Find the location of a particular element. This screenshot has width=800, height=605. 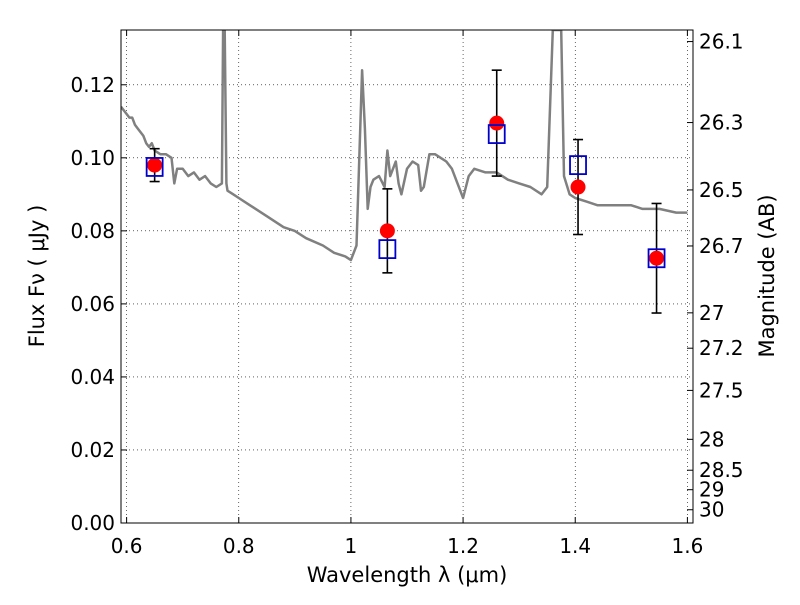

y2-tick-label: 26.1 is located at coordinates (721, 42).